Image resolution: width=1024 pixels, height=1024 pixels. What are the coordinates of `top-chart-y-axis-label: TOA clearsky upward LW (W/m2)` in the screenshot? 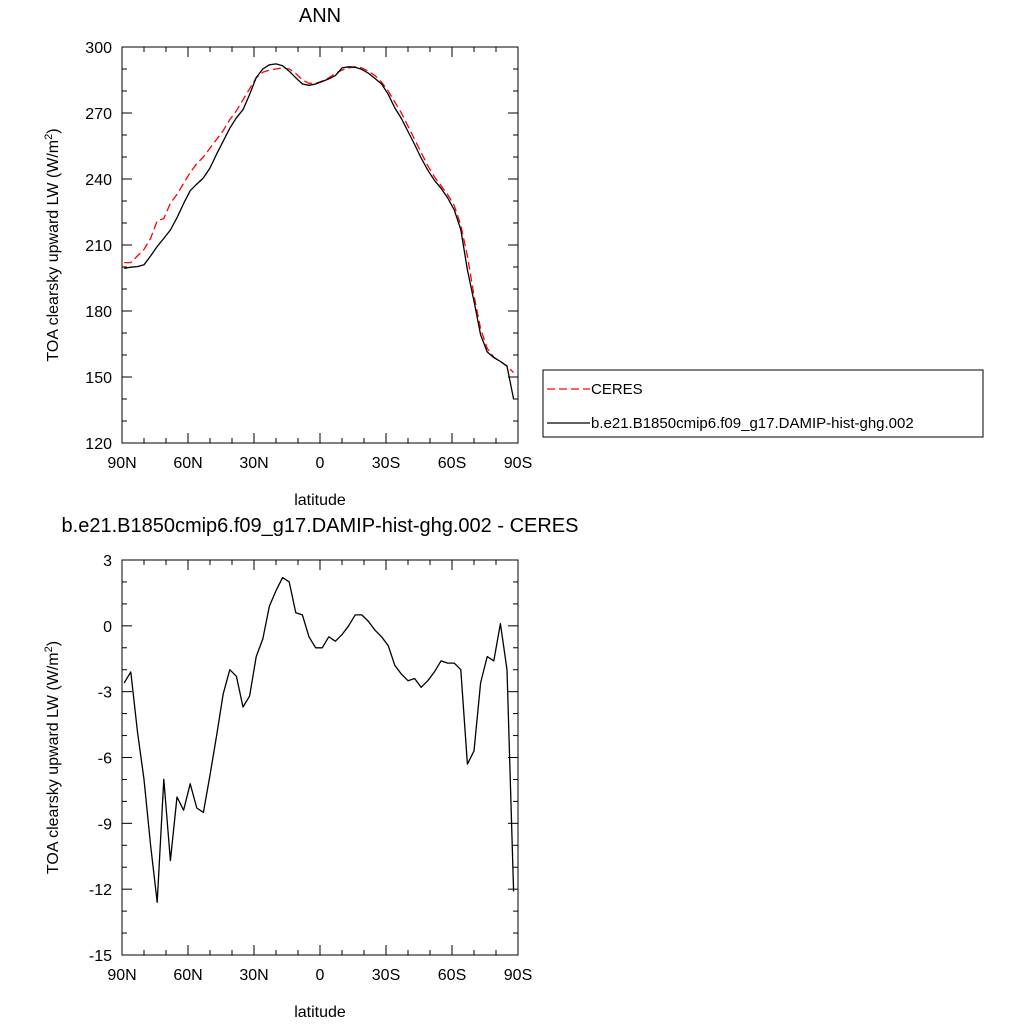 It's located at (52, 244).